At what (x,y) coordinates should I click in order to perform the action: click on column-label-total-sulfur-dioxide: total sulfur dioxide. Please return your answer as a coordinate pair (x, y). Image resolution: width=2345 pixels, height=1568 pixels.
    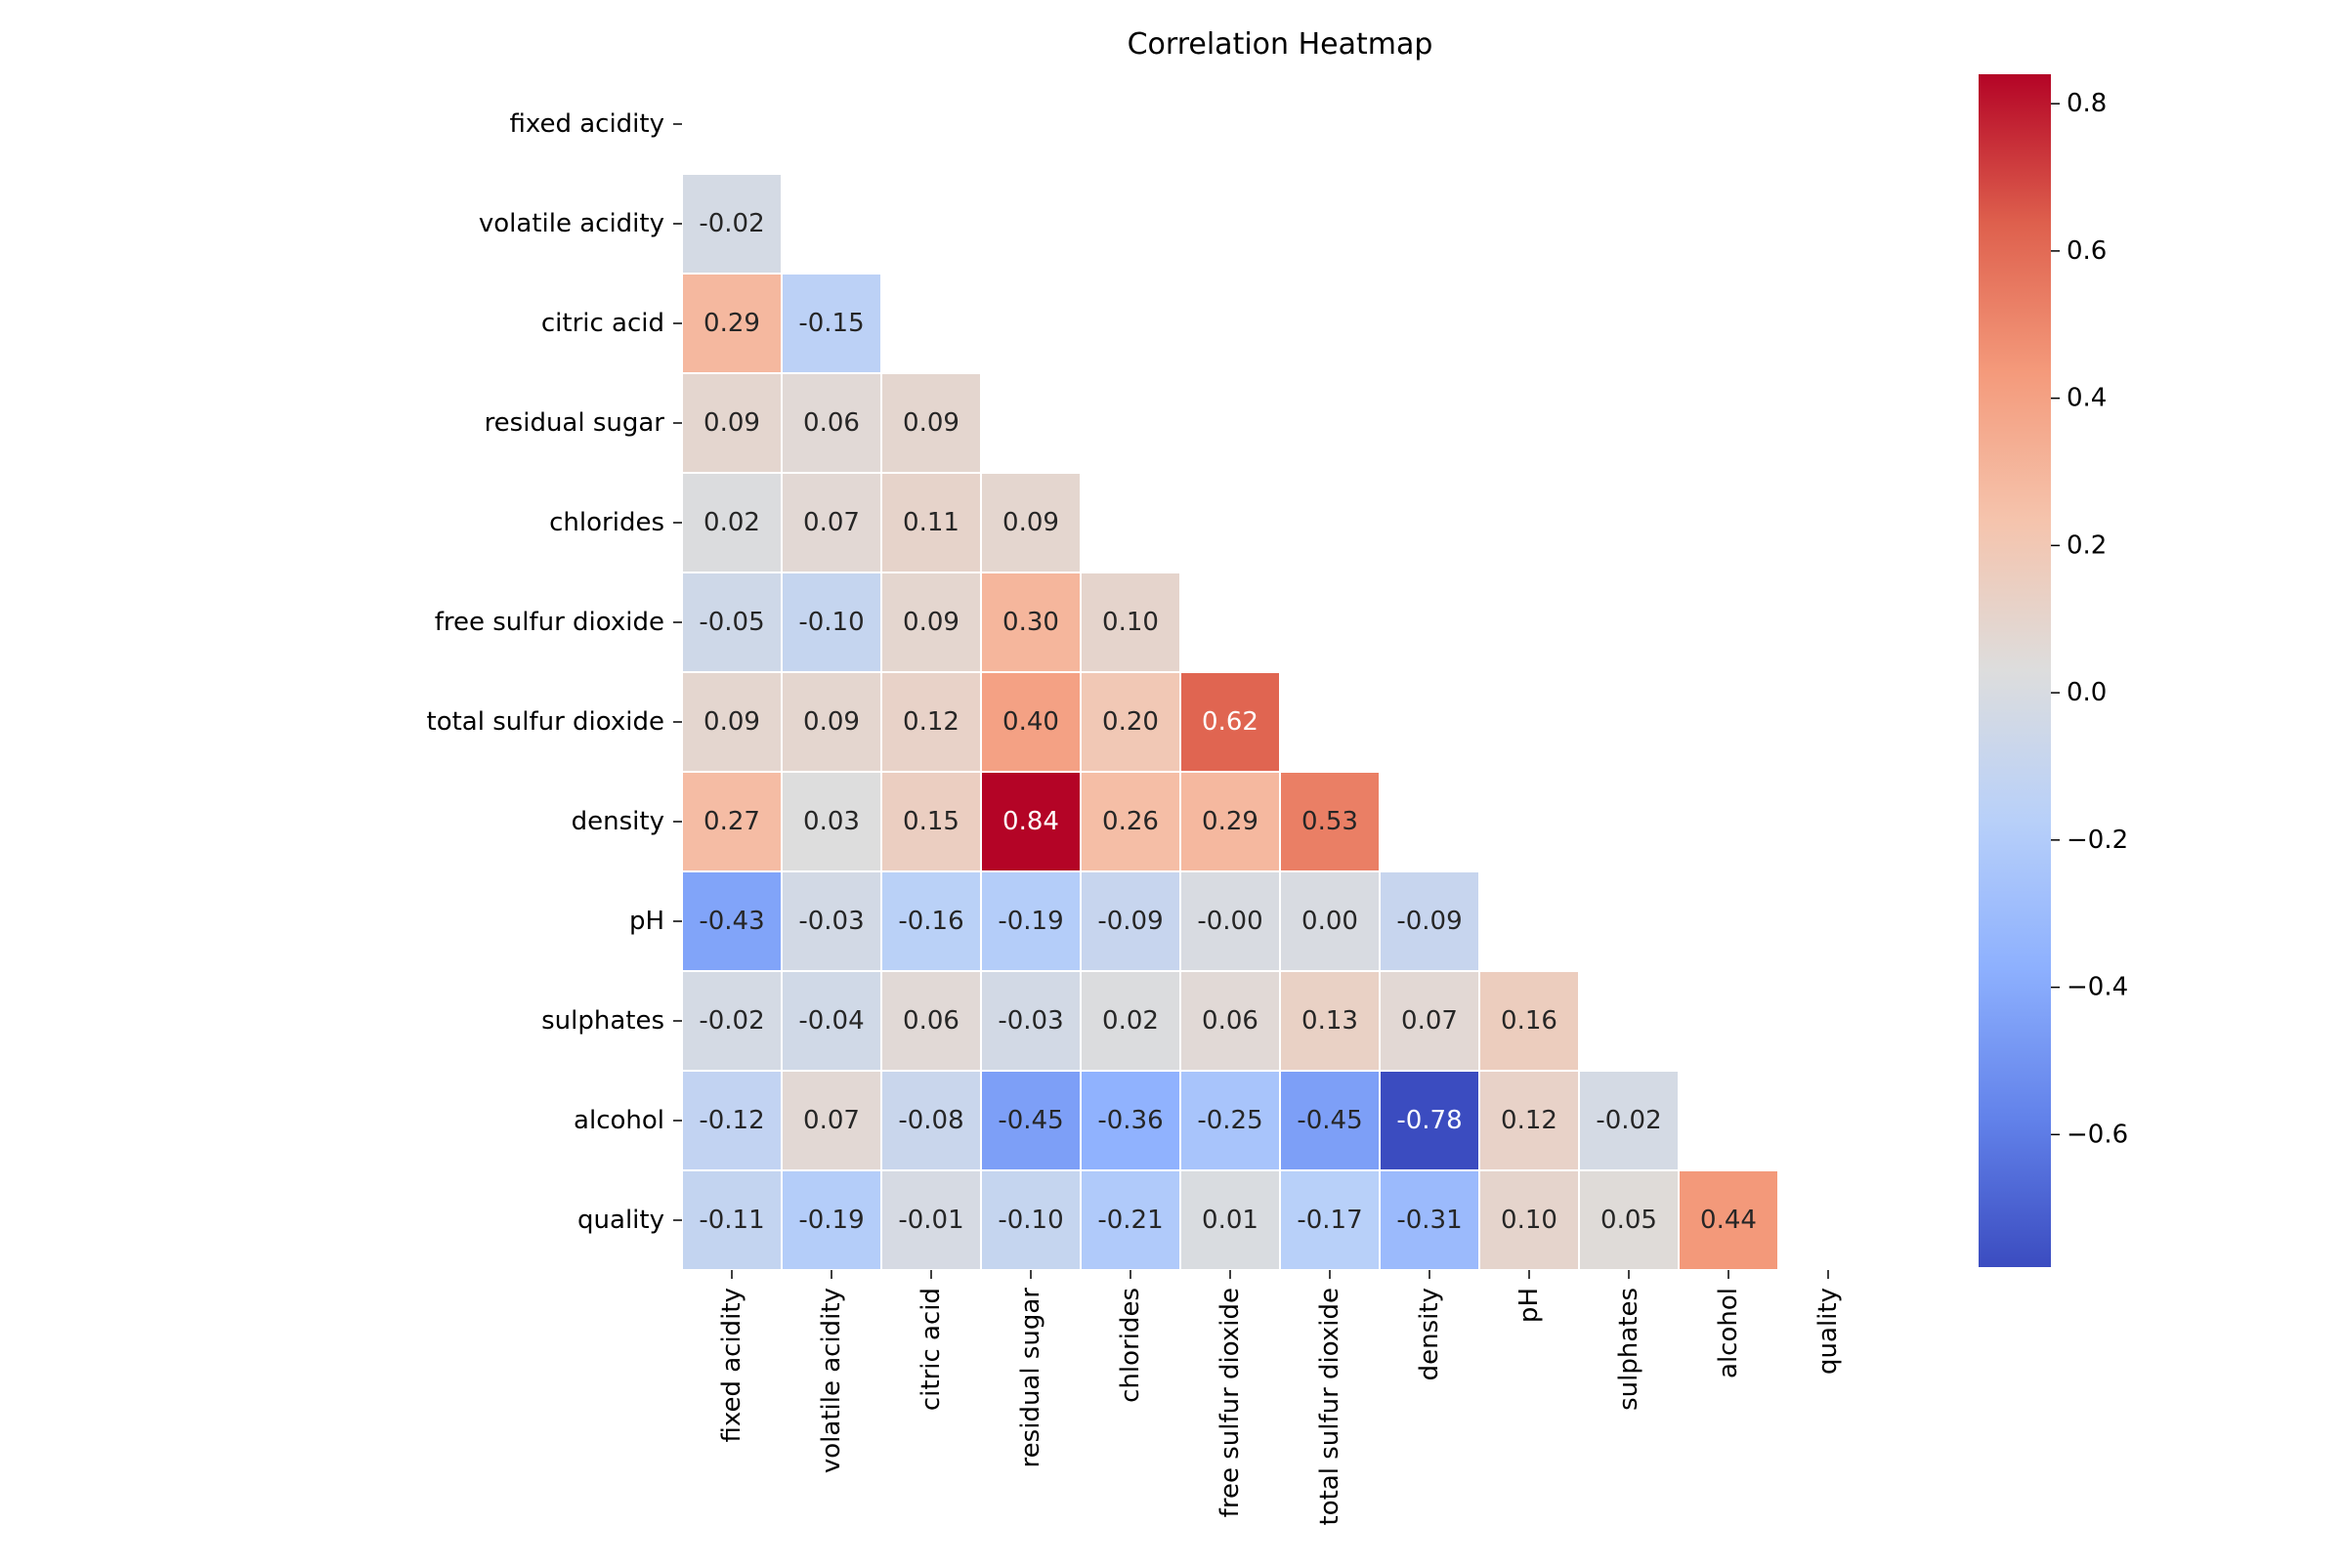
    Looking at the image, I should click on (1329, 1407).